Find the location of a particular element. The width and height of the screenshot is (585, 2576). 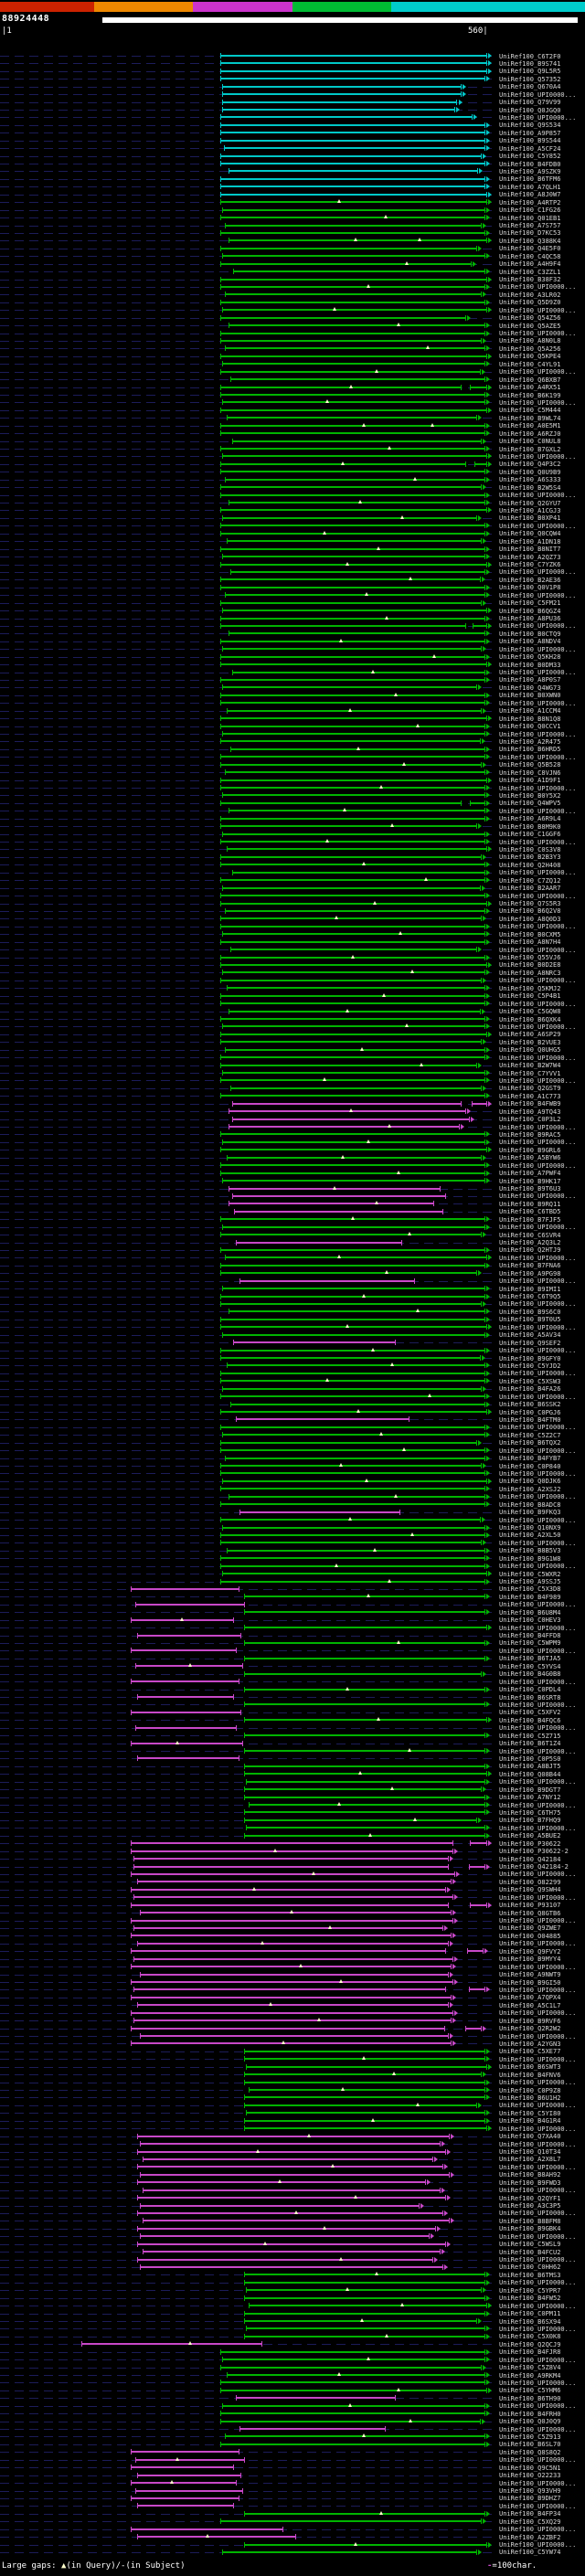

hit-label: UniRef100_B7GXL2 is located at coordinates (530, 449).